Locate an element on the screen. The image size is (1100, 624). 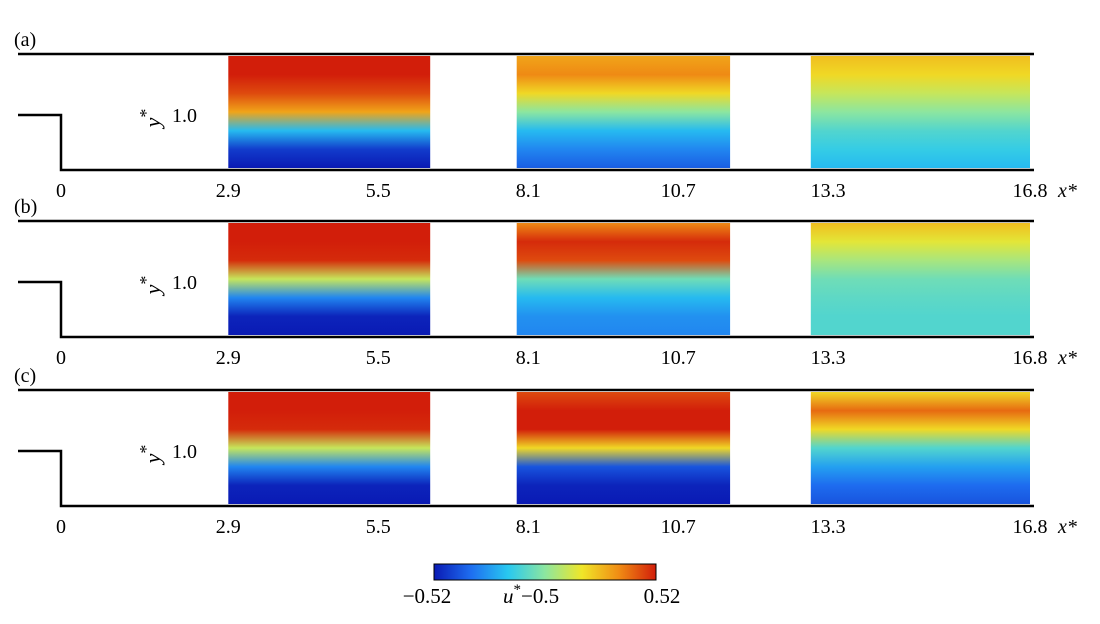
colorbar-min-label: −0.52 is located at coordinates (427, 596).